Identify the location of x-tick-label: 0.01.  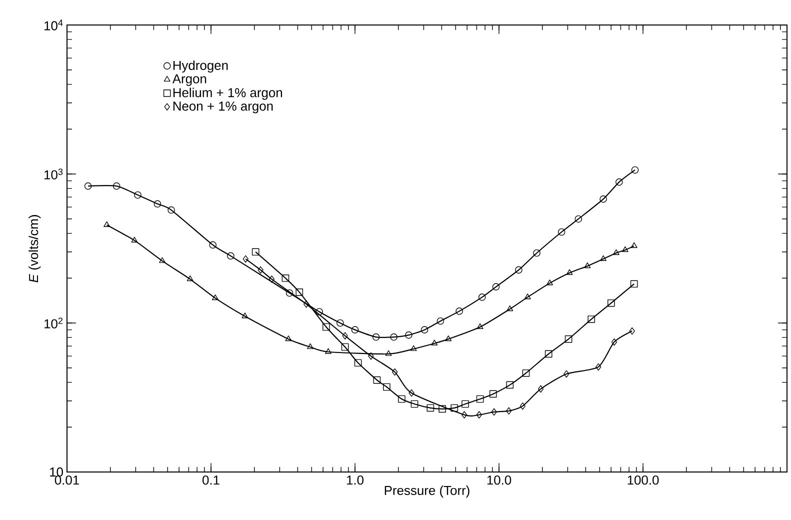
(66, 480).